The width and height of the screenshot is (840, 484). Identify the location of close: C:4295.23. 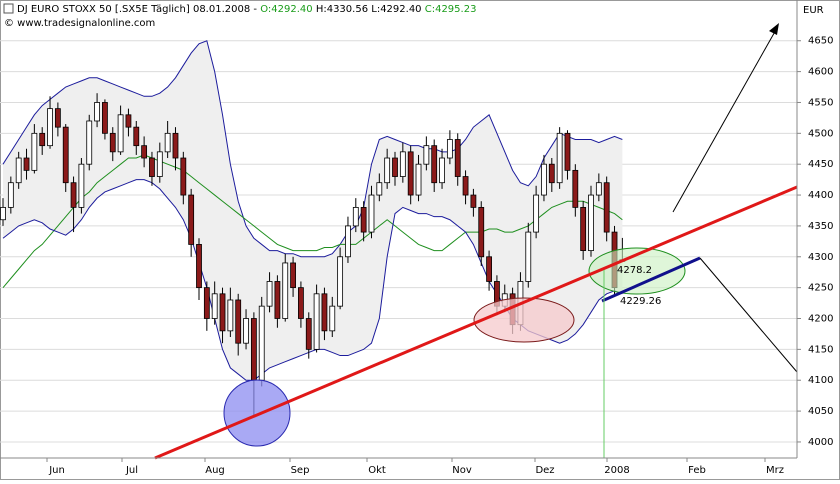
(451, 9).